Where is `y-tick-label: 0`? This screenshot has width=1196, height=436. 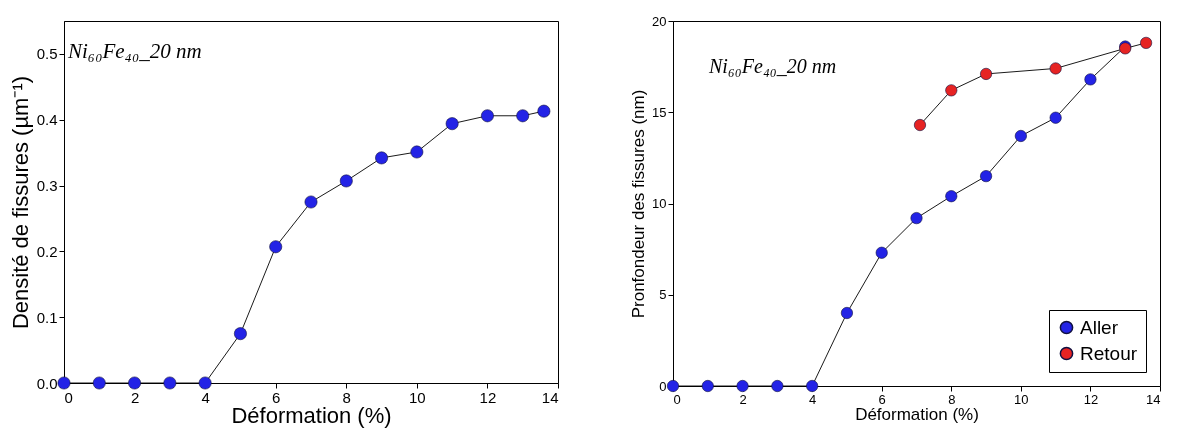
y-tick-label: 0 is located at coordinates (663, 386).